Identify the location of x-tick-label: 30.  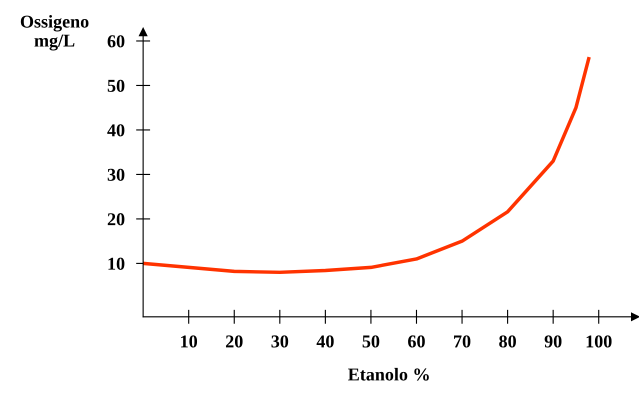
(279, 341).